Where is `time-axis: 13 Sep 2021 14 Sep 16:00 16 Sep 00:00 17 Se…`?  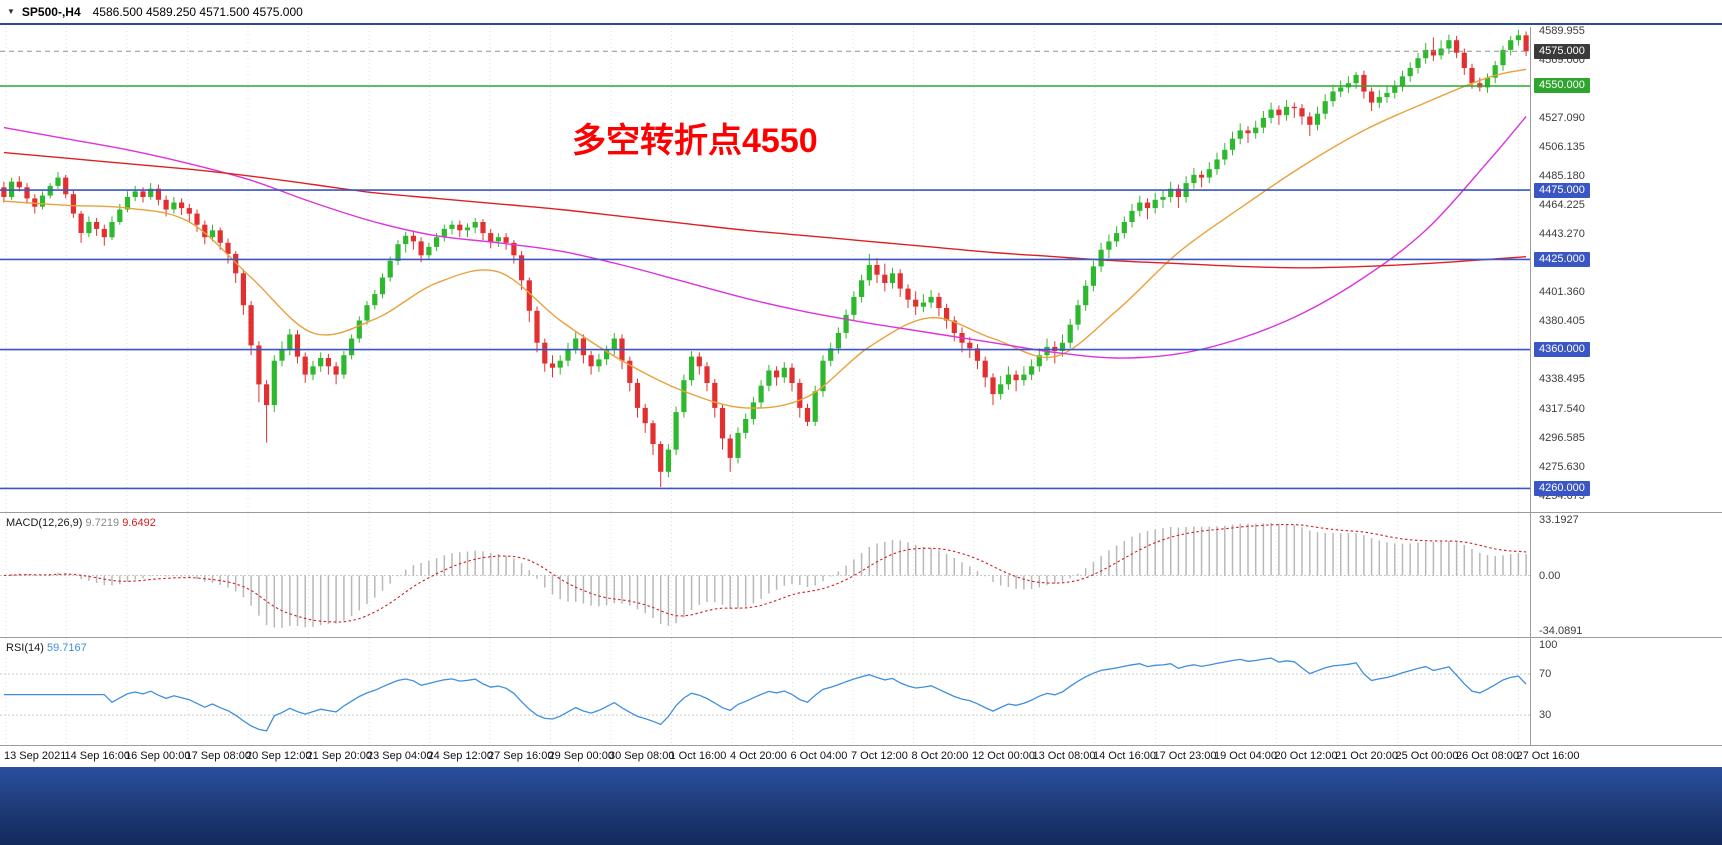 time-axis: 13 Sep 2021 14 Sep 16:00 16 Sep 00:00 17 Se… is located at coordinates (861, 756).